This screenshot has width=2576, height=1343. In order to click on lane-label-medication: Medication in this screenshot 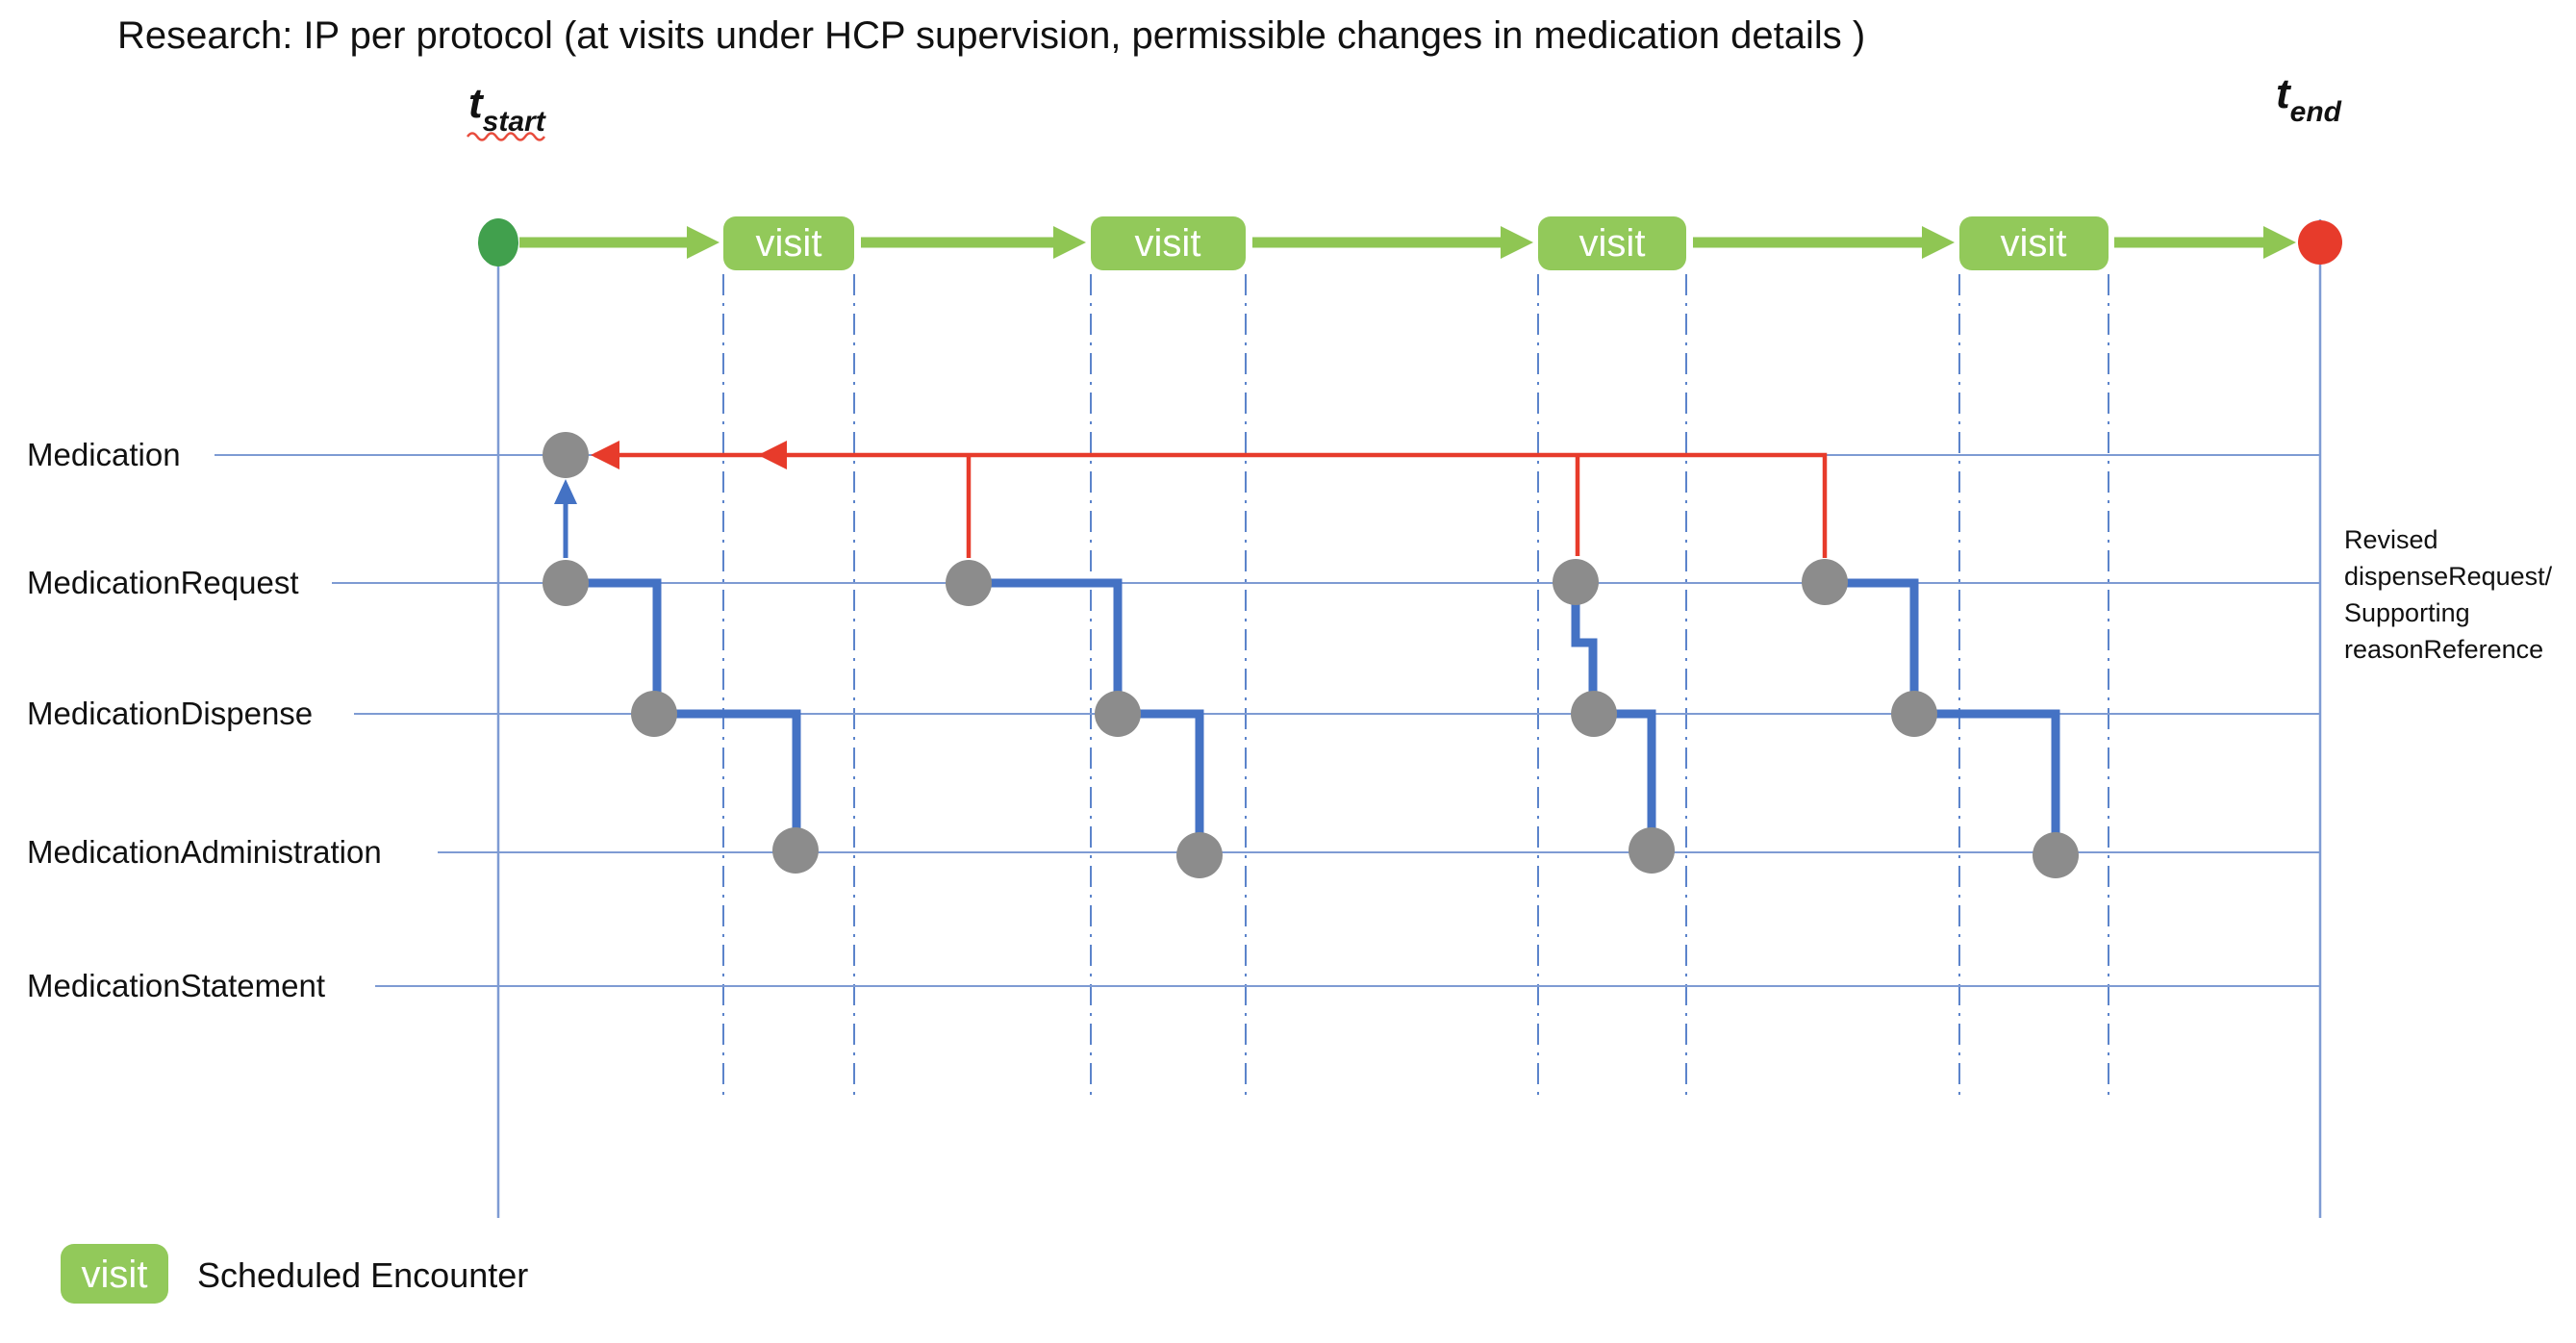, I will do `click(104, 455)`.